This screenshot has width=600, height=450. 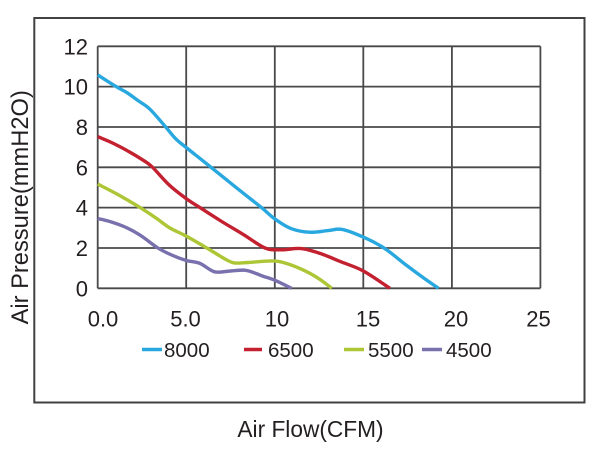 What do you see at coordinates (82, 167) in the screenshot?
I see `svg-text: 6` at bounding box center [82, 167].